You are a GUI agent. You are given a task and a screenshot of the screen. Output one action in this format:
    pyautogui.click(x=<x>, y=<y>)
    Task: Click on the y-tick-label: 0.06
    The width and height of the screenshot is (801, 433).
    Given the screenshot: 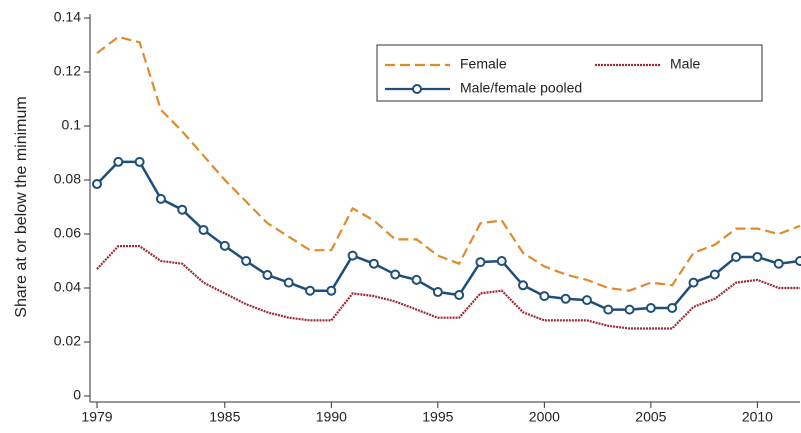 What is the action you would take?
    pyautogui.click(x=67, y=233)
    